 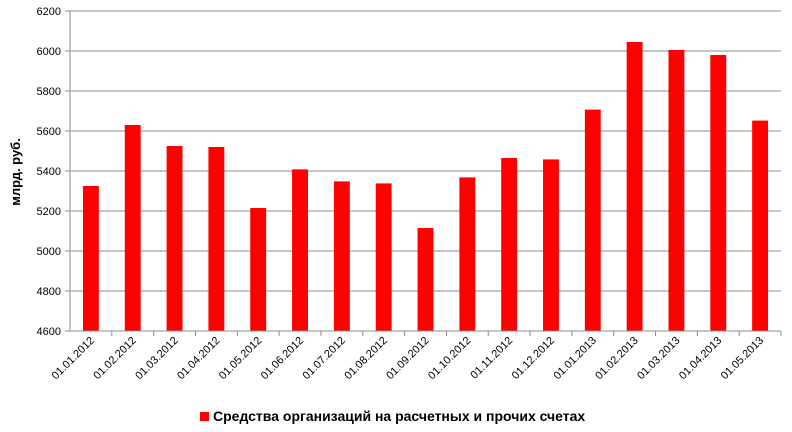 What do you see at coordinates (49, 132) in the screenshot?
I see `y-tick-label: 5600` at bounding box center [49, 132].